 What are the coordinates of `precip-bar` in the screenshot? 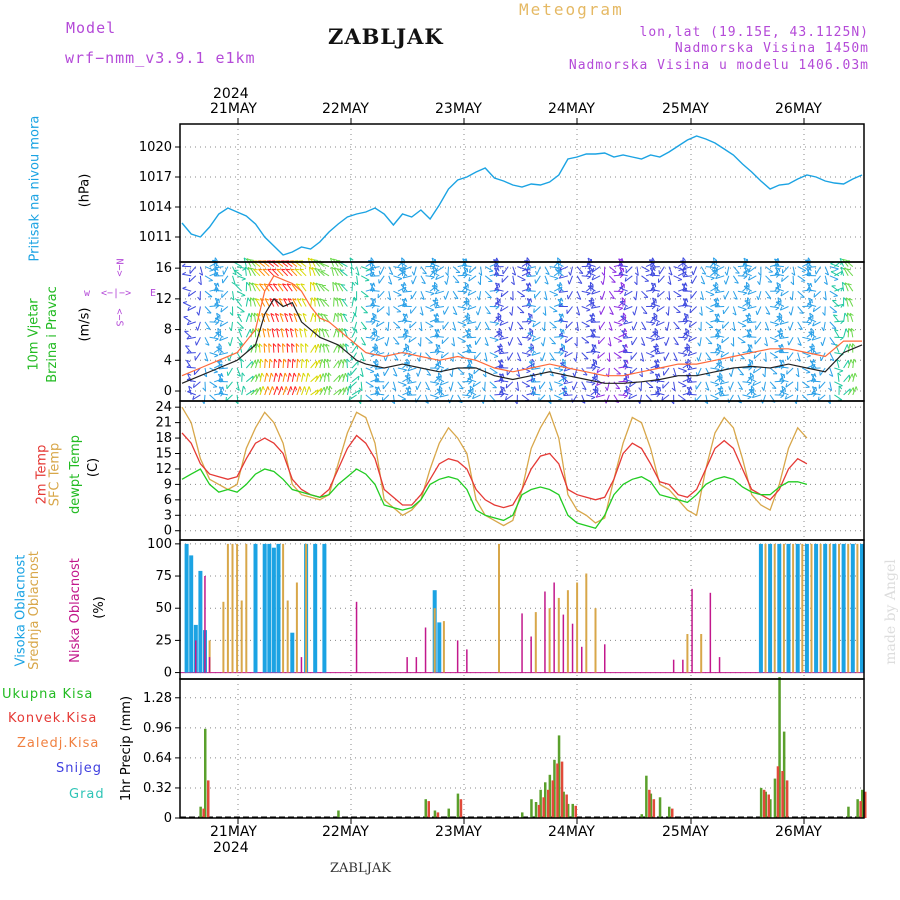 It's located at (554, 788).